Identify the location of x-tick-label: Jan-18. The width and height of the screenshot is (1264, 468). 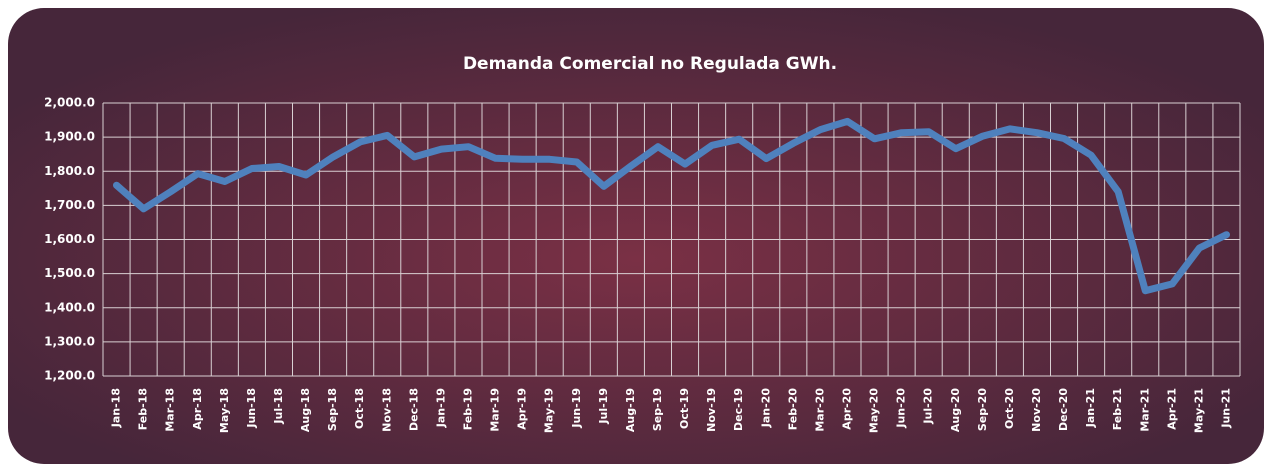
(116, 408).